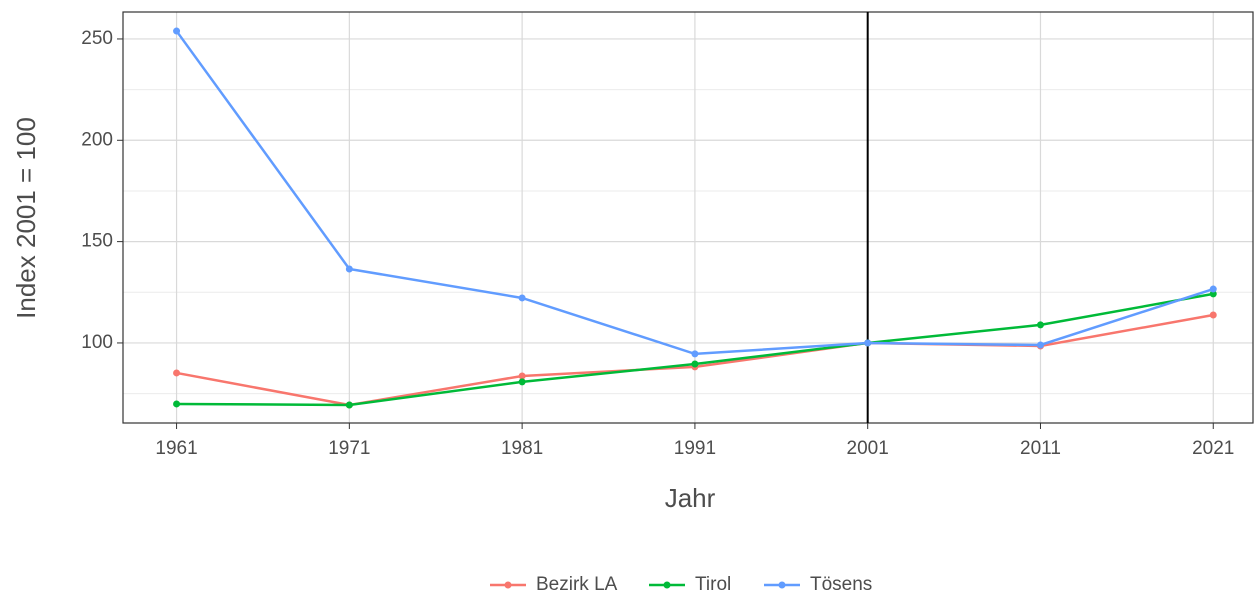 The image size is (1255, 596). I want to click on y-tick-label: 100, so click(97, 342).